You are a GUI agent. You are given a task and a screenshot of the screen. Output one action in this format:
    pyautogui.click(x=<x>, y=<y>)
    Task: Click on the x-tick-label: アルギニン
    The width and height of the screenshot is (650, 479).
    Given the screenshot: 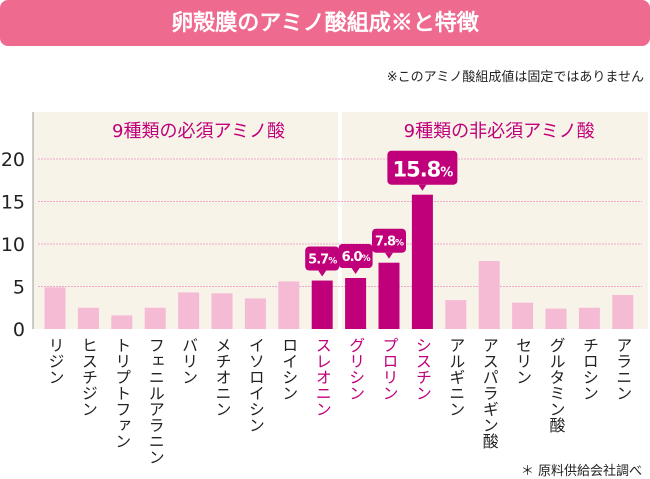 What is the action you would take?
    pyautogui.click(x=455, y=377)
    